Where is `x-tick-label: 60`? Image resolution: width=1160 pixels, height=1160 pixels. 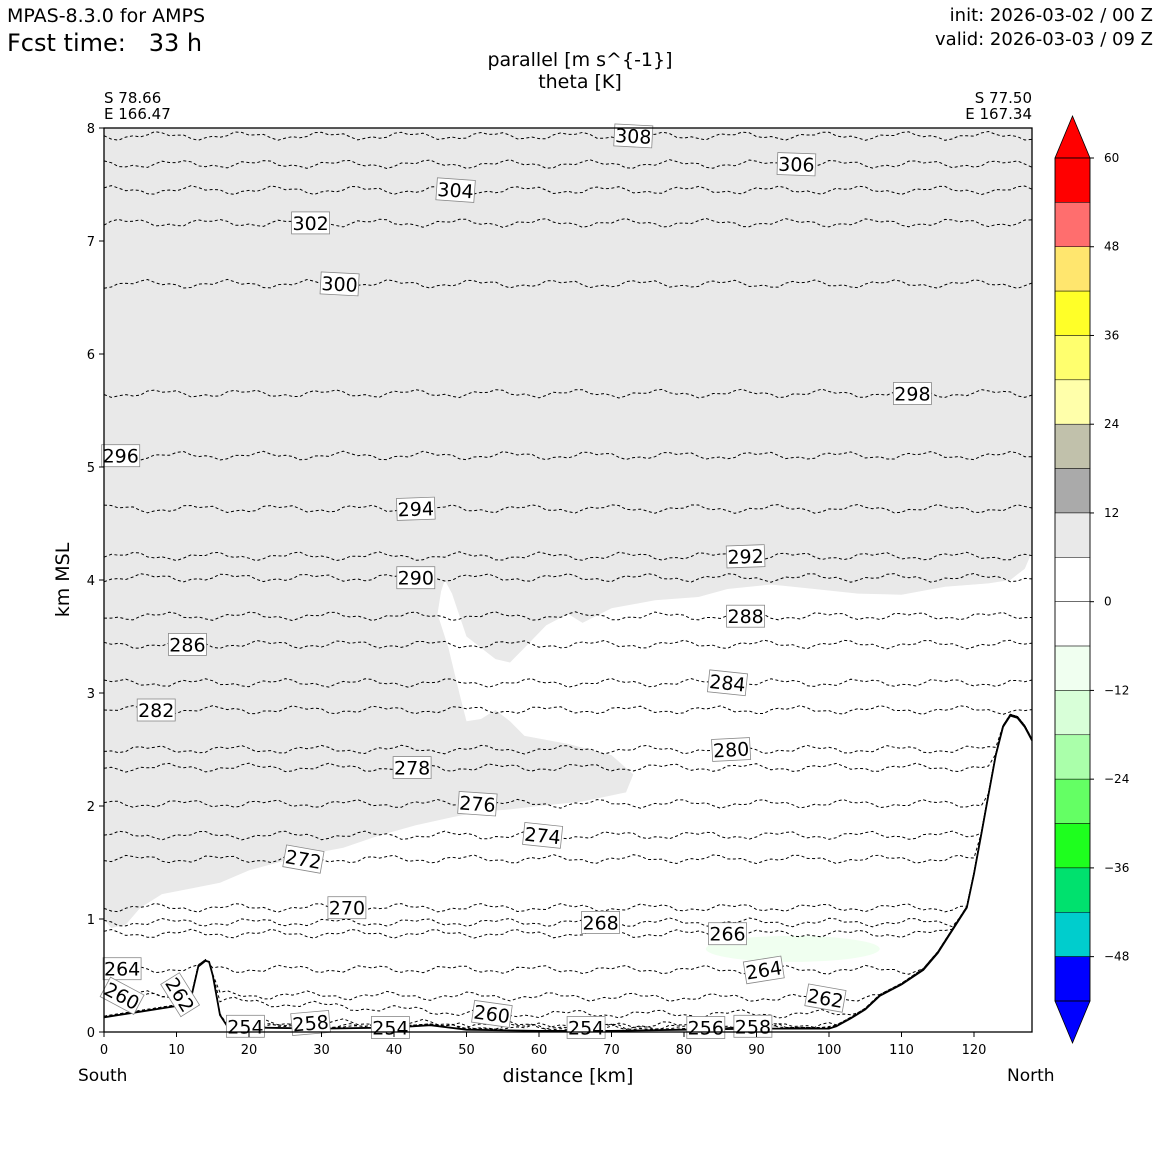 x-tick-label: 60 is located at coordinates (539, 1050).